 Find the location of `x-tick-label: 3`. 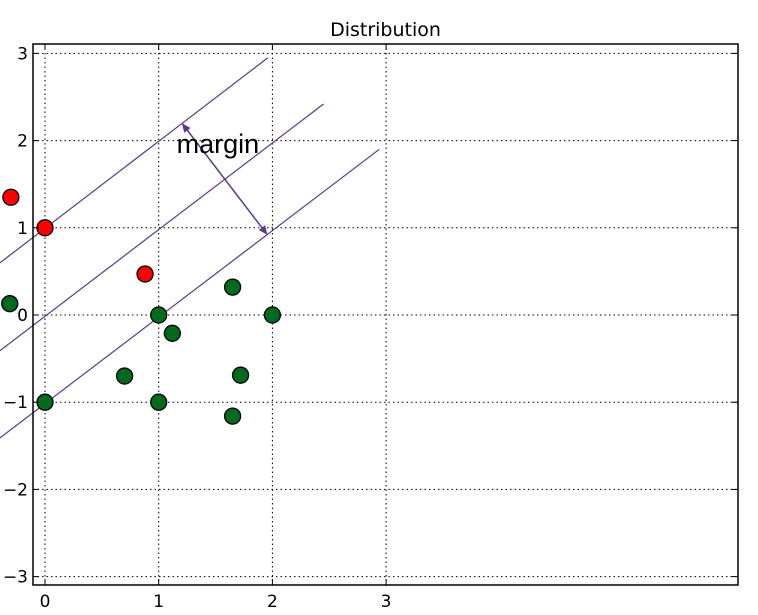

x-tick-label: 3 is located at coordinates (386, 602).